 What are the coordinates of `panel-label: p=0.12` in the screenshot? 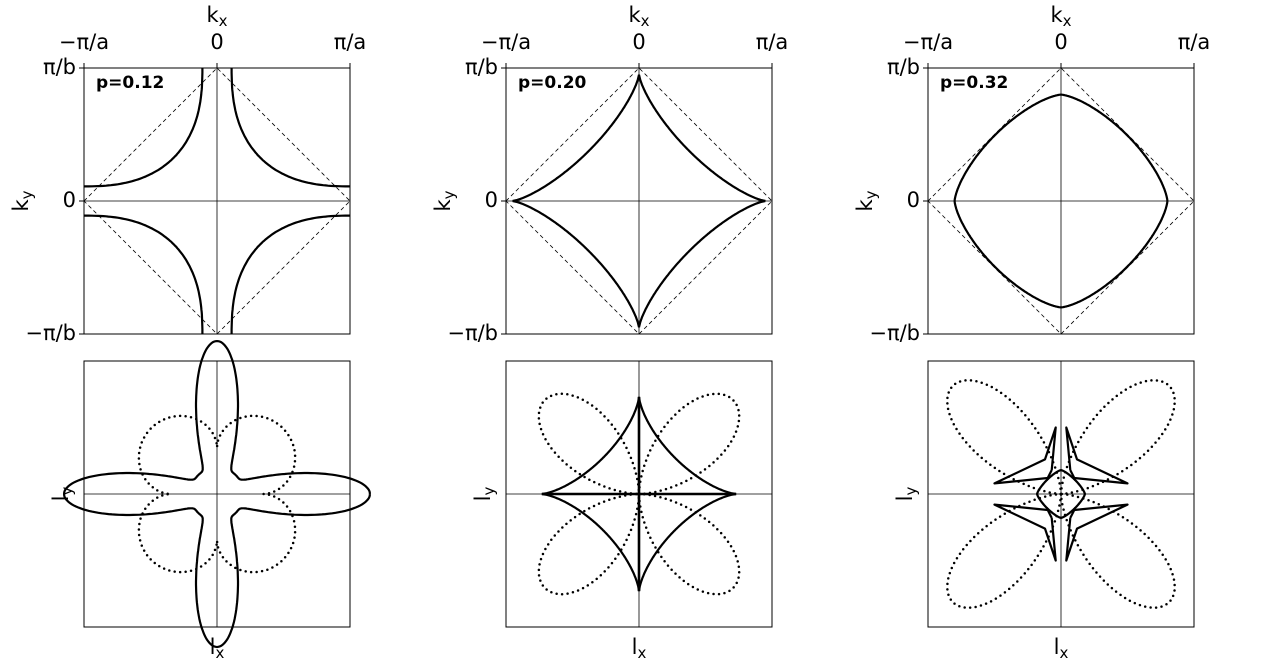 It's located at (130, 83).